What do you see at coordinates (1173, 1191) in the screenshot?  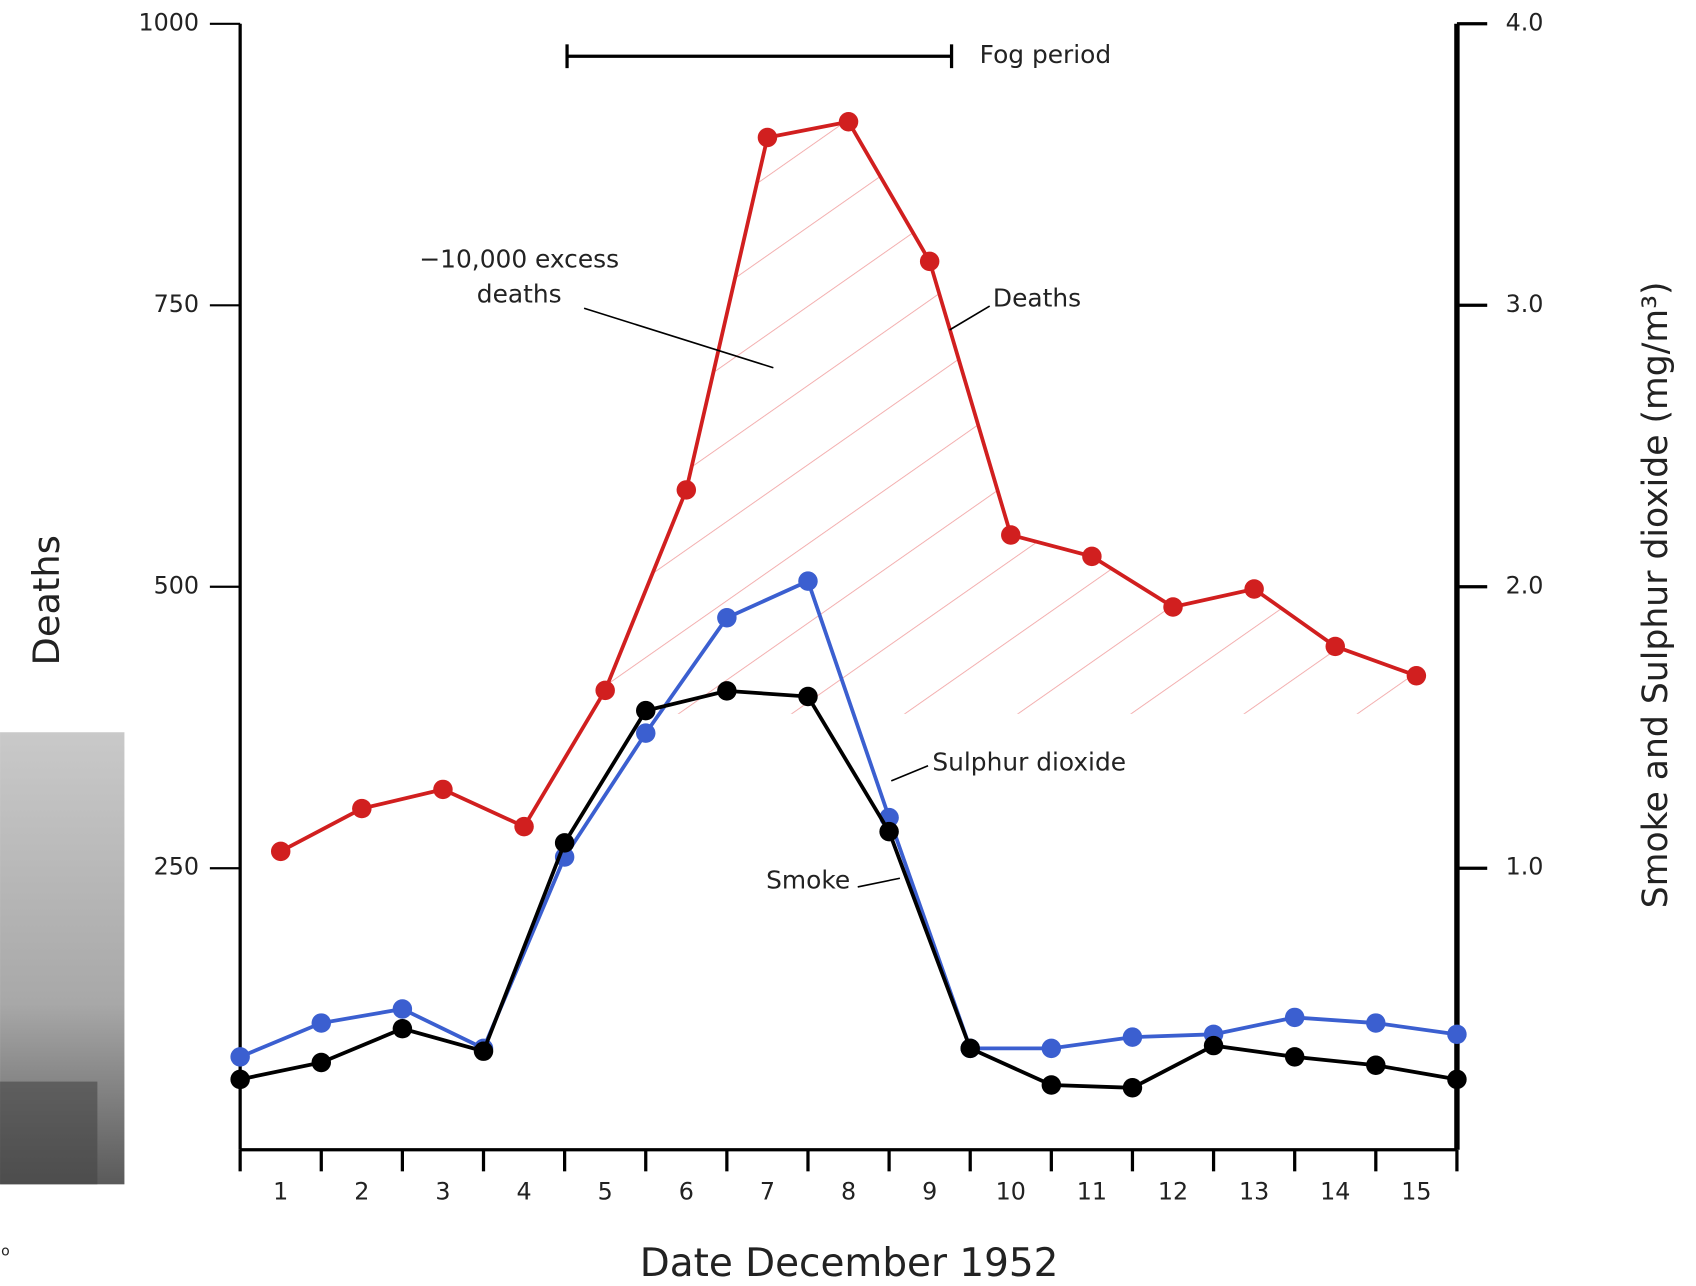 I see `x-tick-label: 12` at bounding box center [1173, 1191].